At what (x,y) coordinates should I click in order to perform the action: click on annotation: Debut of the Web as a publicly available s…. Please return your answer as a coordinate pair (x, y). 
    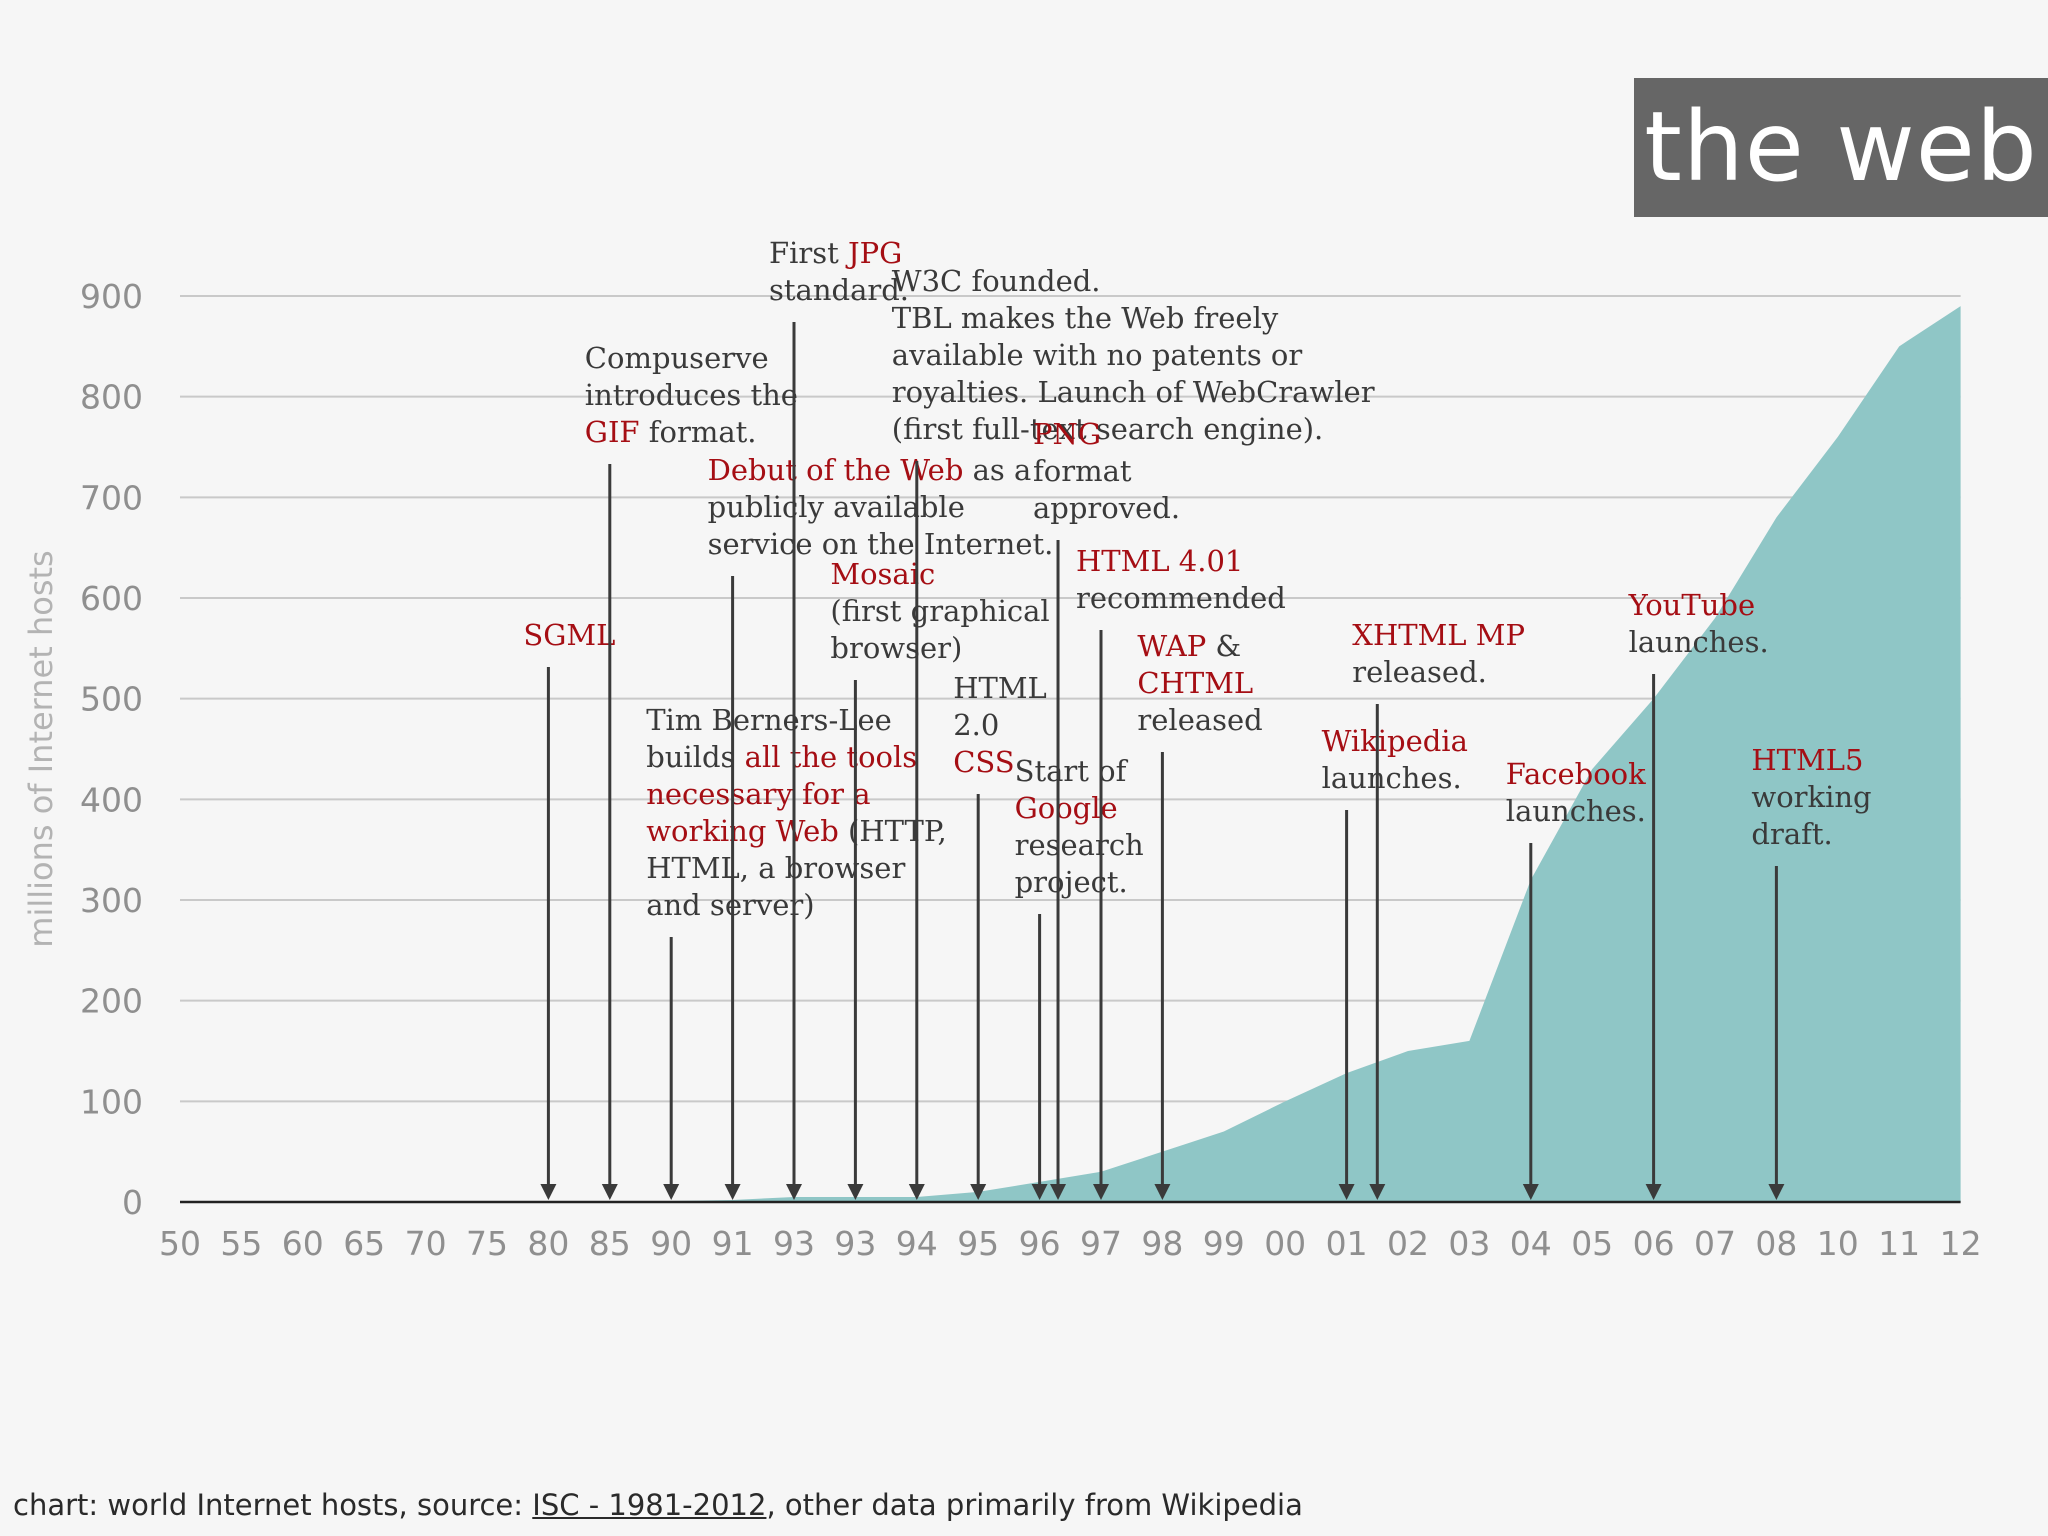
    Looking at the image, I should click on (880, 826).